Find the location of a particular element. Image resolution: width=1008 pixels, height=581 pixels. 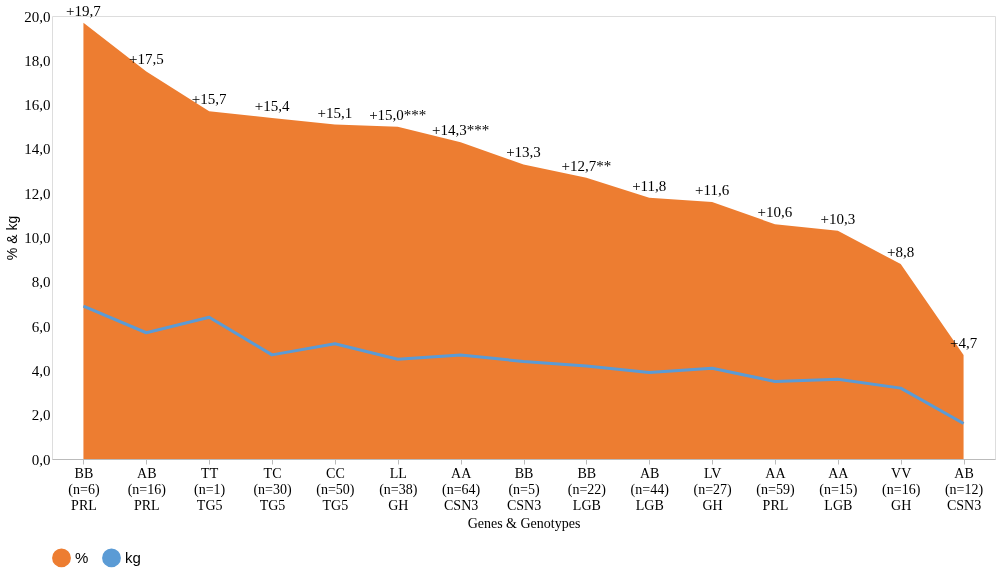

y-tick-label: 4,0 is located at coordinates (41, 370).